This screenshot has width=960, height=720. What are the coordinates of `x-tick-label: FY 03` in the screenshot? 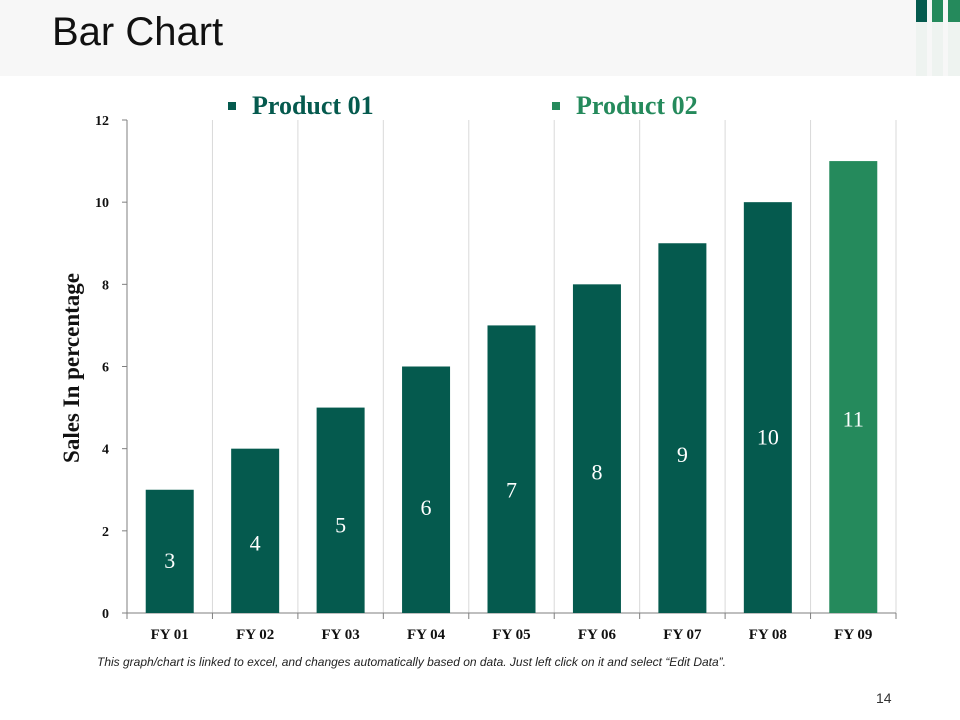 It's located at (341, 635).